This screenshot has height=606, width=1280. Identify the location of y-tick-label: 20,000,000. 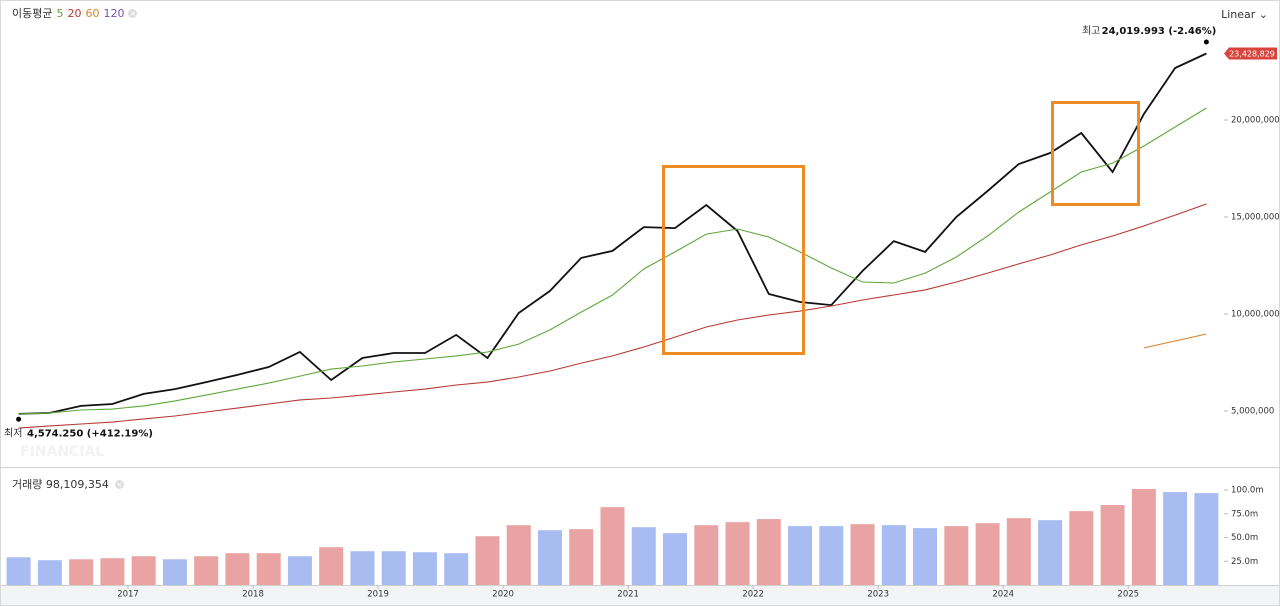
(1255, 120).